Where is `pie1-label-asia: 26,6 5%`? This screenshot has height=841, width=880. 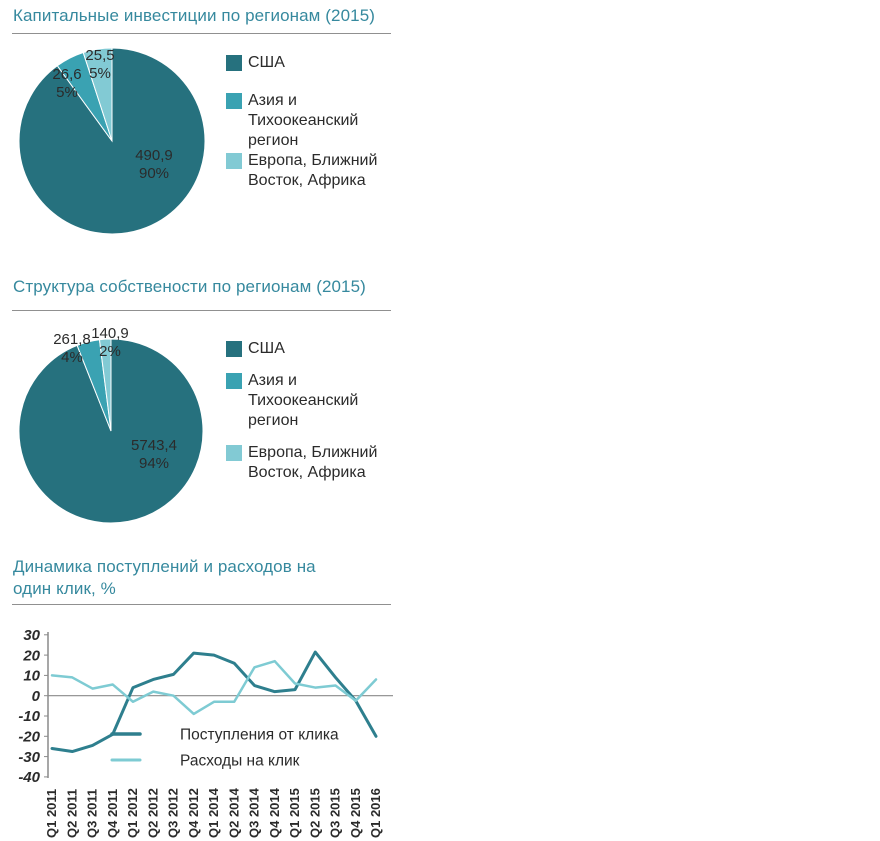 pie1-label-asia: 26,6 5% is located at coordinates (67, 84).